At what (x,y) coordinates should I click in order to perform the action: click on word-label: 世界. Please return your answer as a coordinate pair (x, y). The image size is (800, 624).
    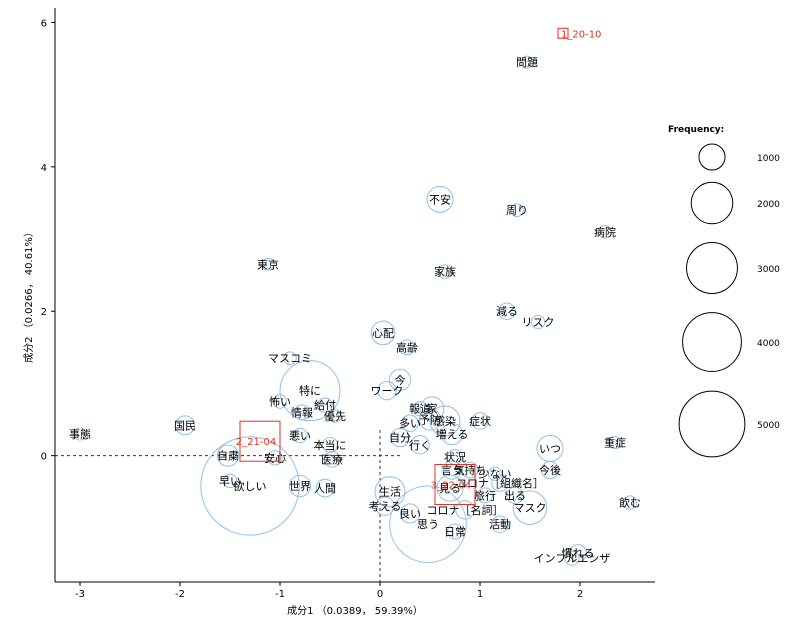
    Looking at the image, I should click on (300, 486).